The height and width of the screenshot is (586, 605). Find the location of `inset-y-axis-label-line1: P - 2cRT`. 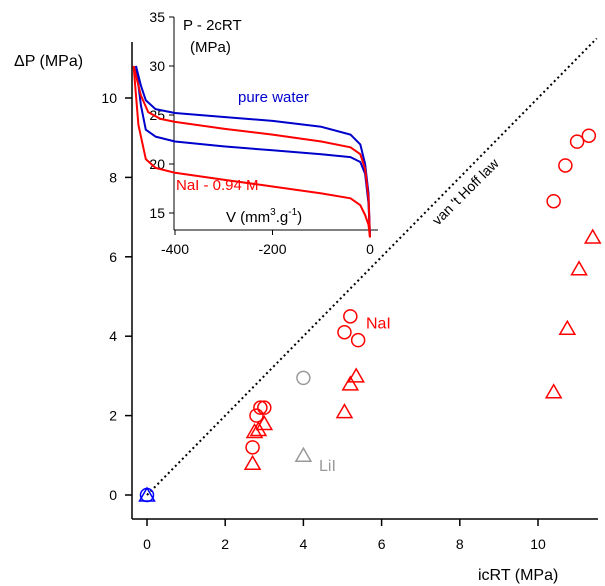

inset-y-axis-label-line1: P - 2cRT is located at coordinates (212, 25).